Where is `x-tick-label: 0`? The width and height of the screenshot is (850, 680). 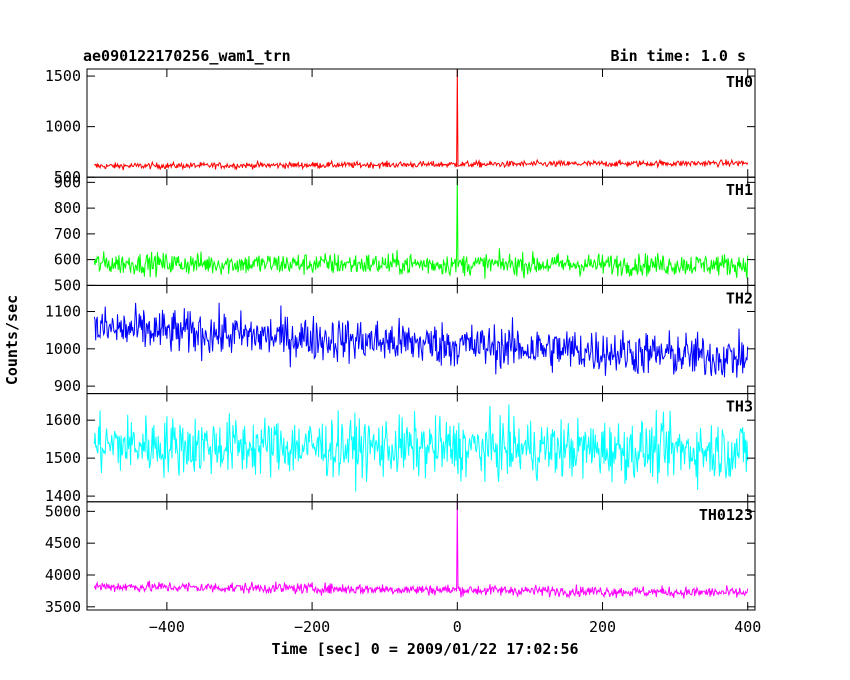 x-tick-label: 0 is located at coordinates (457, 627).